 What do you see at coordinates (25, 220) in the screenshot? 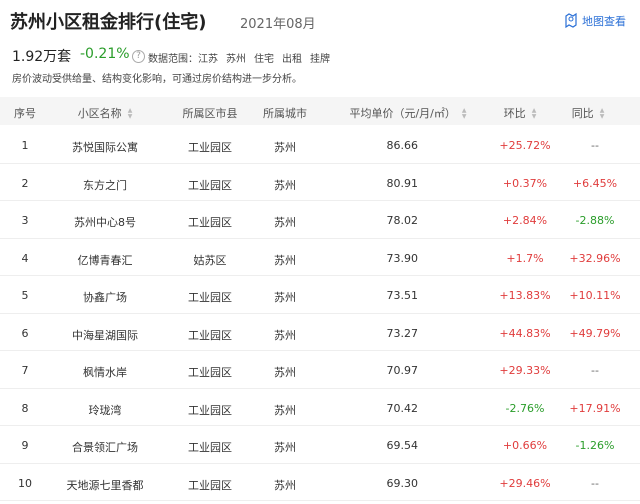
I see `table-cell: 3` at bounding box center [25, 220].